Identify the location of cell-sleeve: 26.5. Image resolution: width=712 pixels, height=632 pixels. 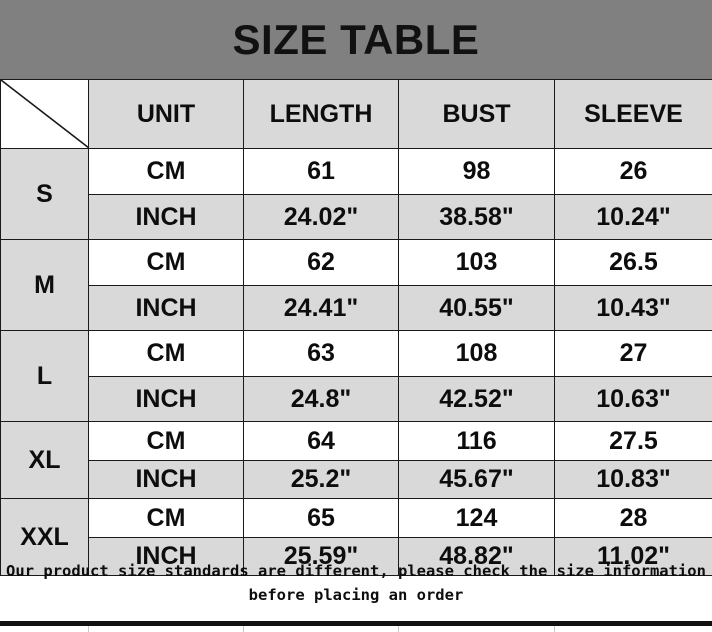
(633, 262).